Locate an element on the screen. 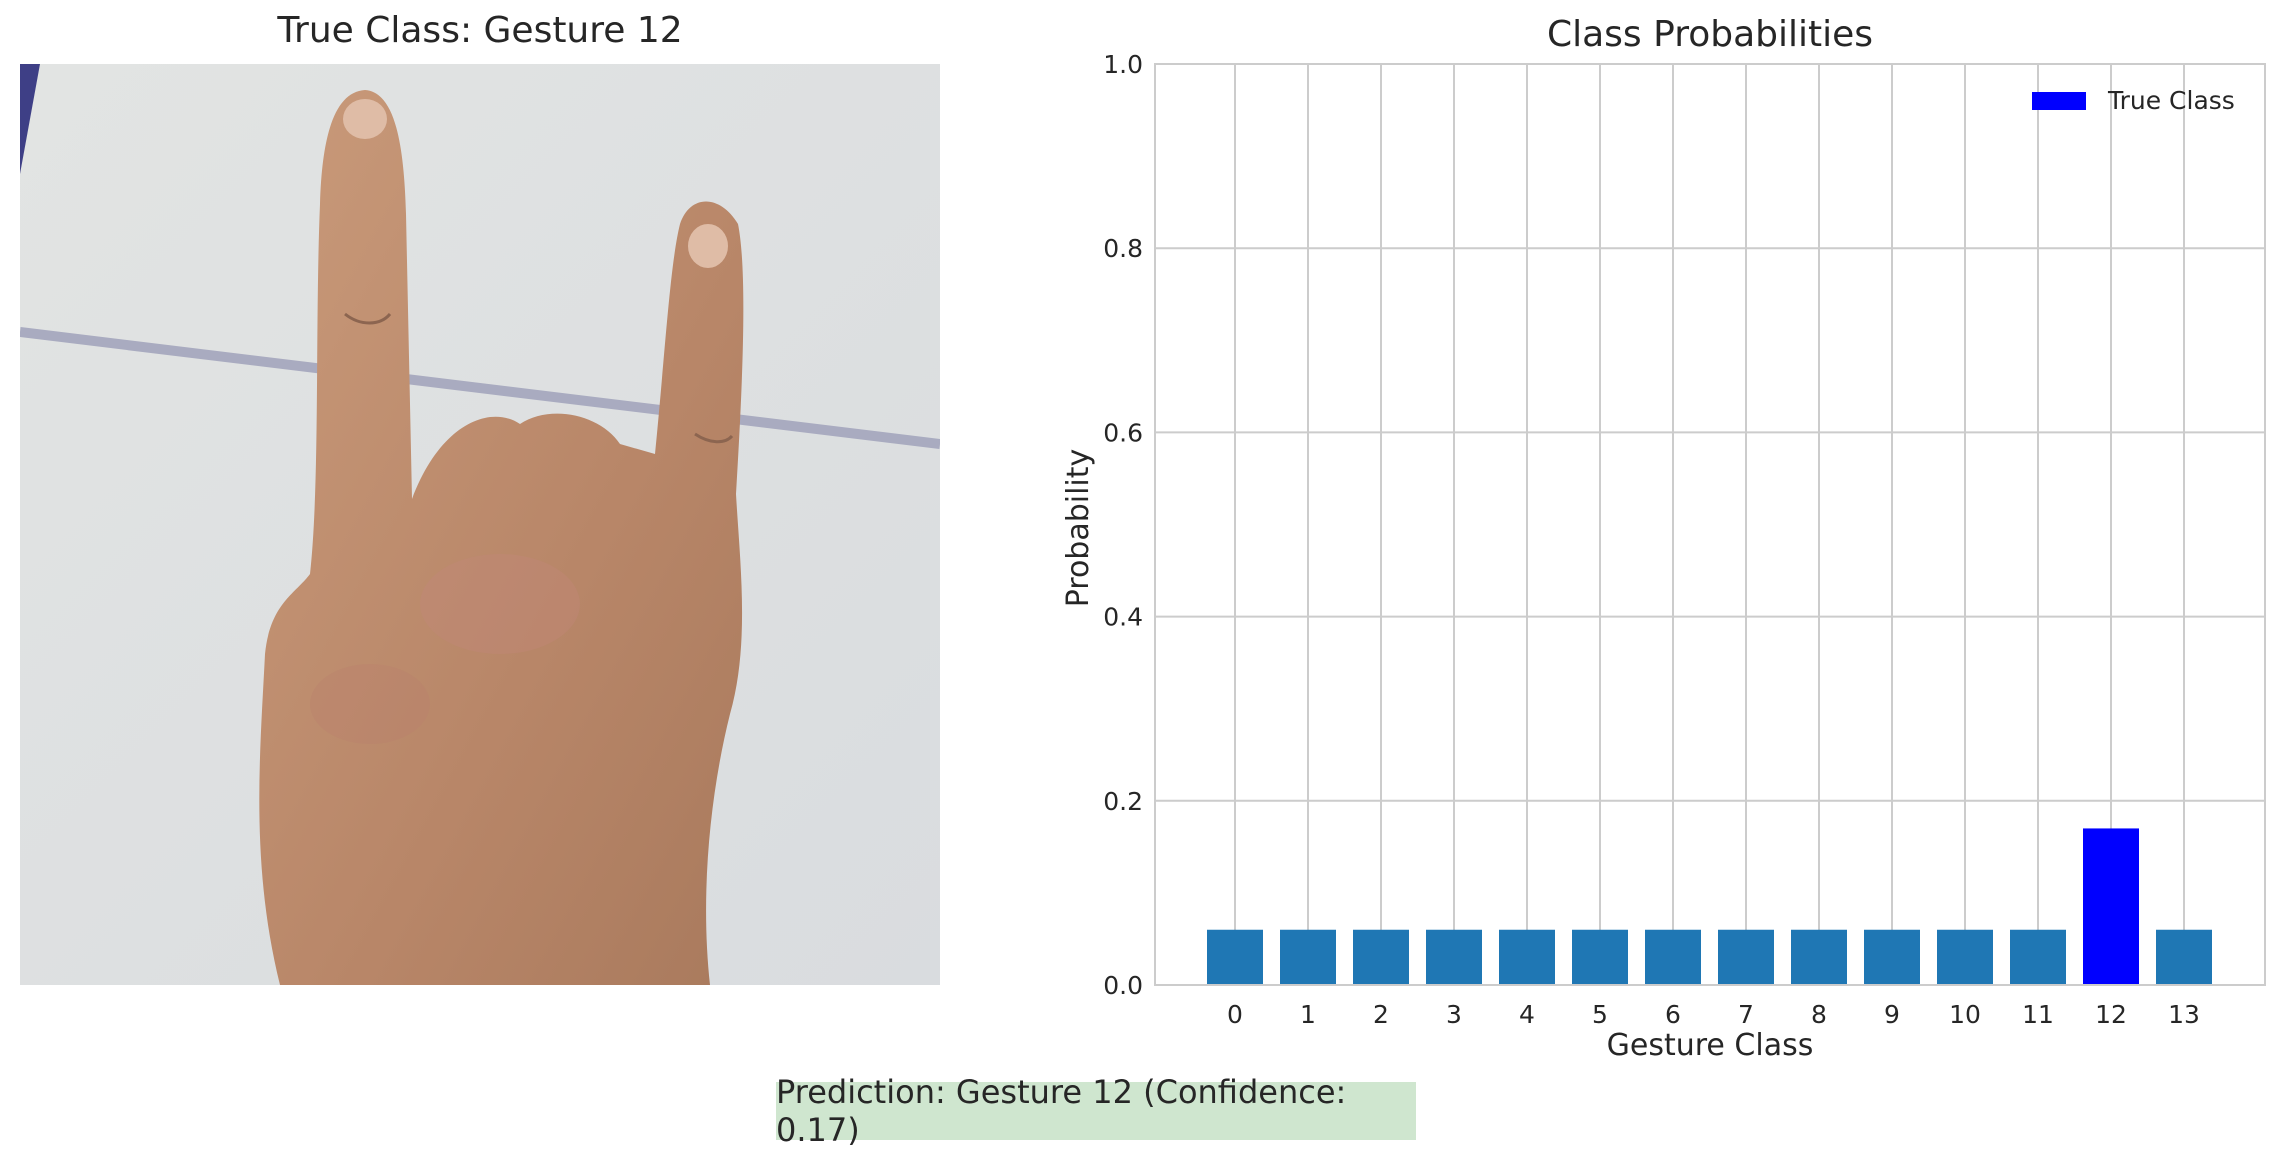 This screenshot has height=1149, width=2285. y-tick-labels: 0.0 0.2 0.4 0.6 0.8 1.0 is located at coordinates (1123, 525).